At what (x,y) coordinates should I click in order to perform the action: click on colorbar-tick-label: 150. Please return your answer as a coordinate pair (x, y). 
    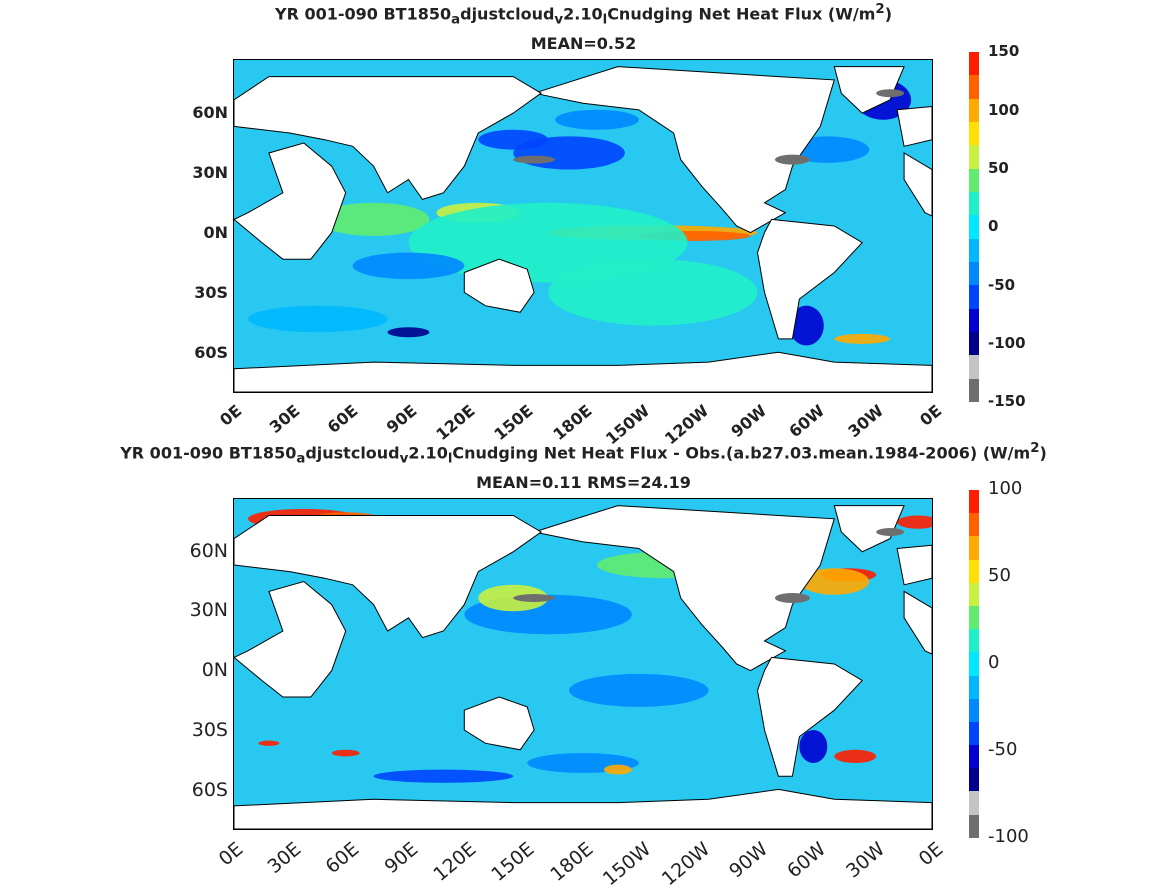
    Looking at the image, I should click on (1004, 51).